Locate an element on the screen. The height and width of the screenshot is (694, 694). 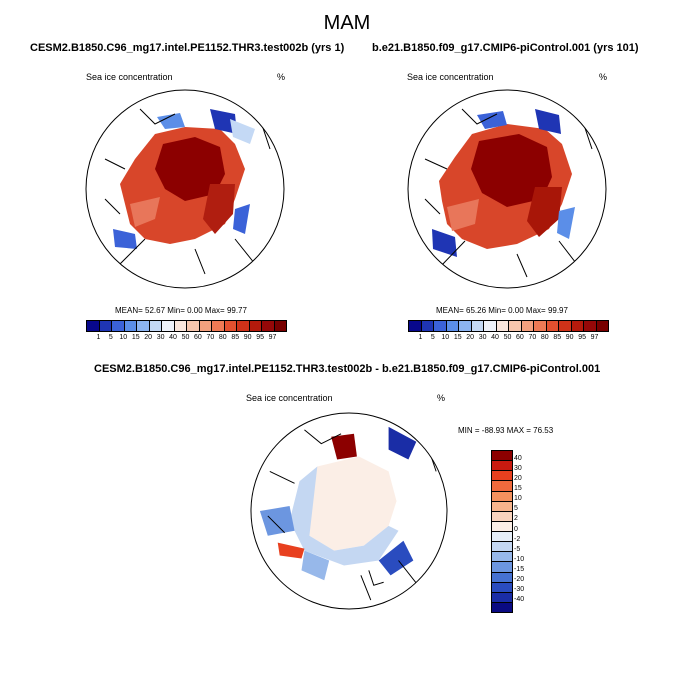
right-field-label: Sea ice concentration is located at coordinates (450, 77).